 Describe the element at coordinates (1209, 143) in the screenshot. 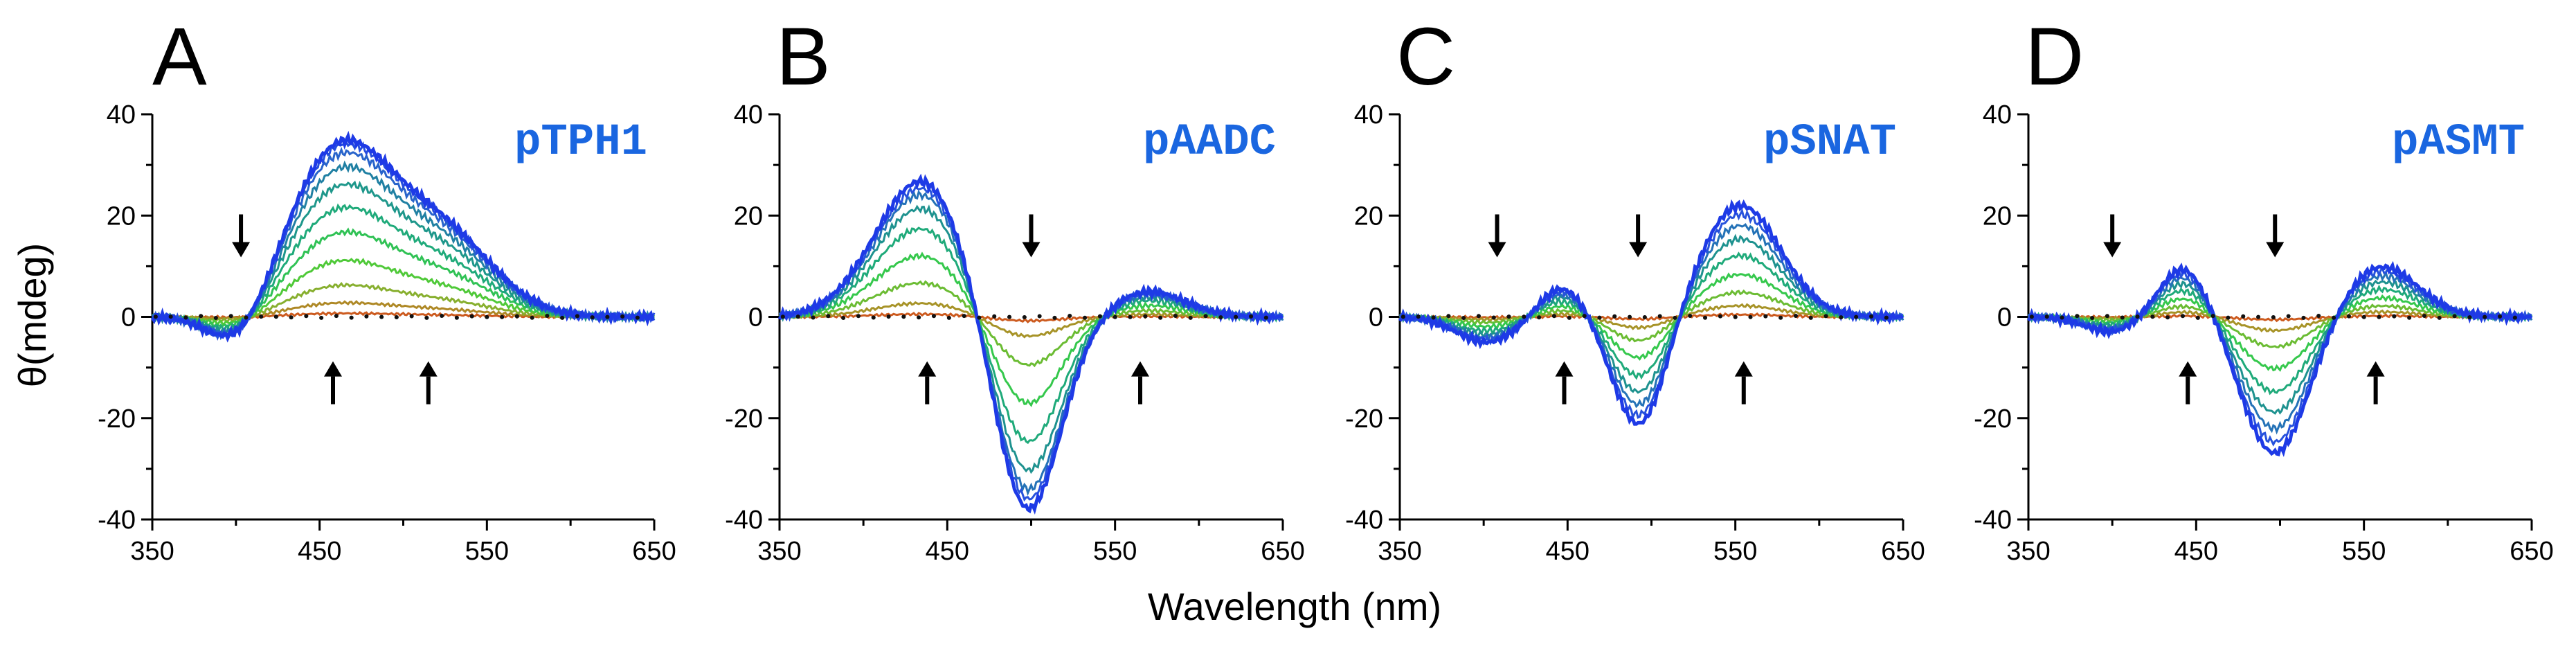

I see `panel-title: pAADC` at that location.